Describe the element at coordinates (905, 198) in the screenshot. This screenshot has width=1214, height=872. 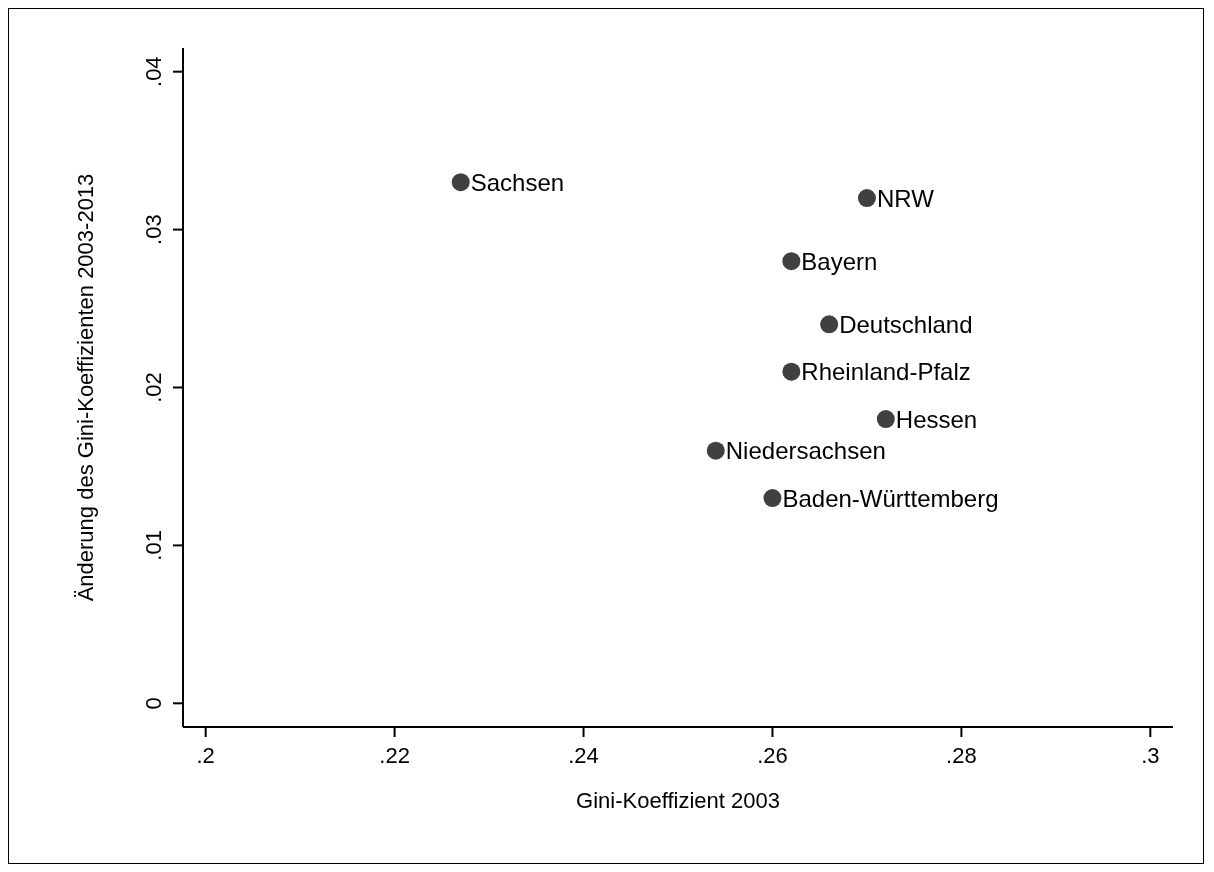
I see `annotation: NRW` at that location.